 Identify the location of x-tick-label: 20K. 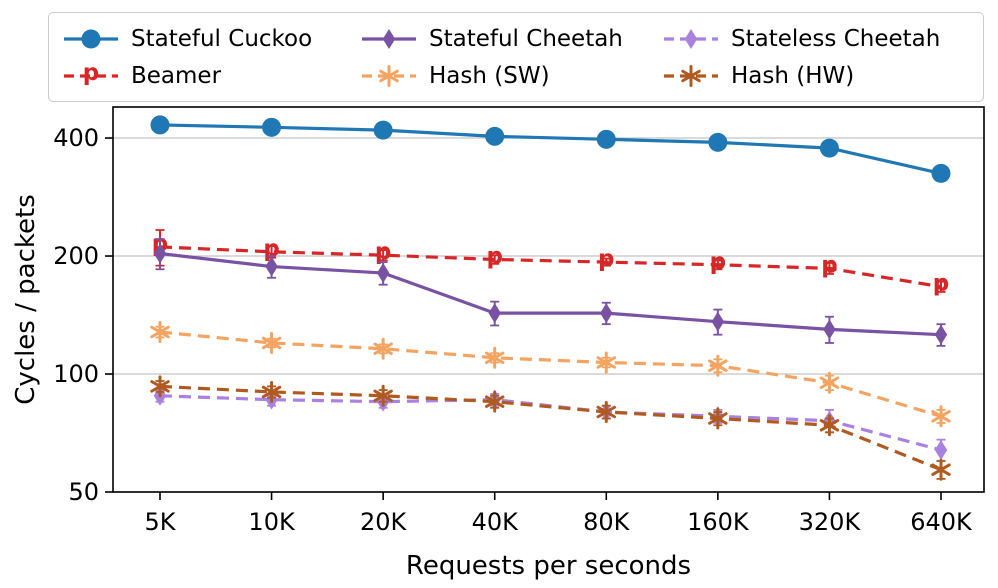
(384, 522).